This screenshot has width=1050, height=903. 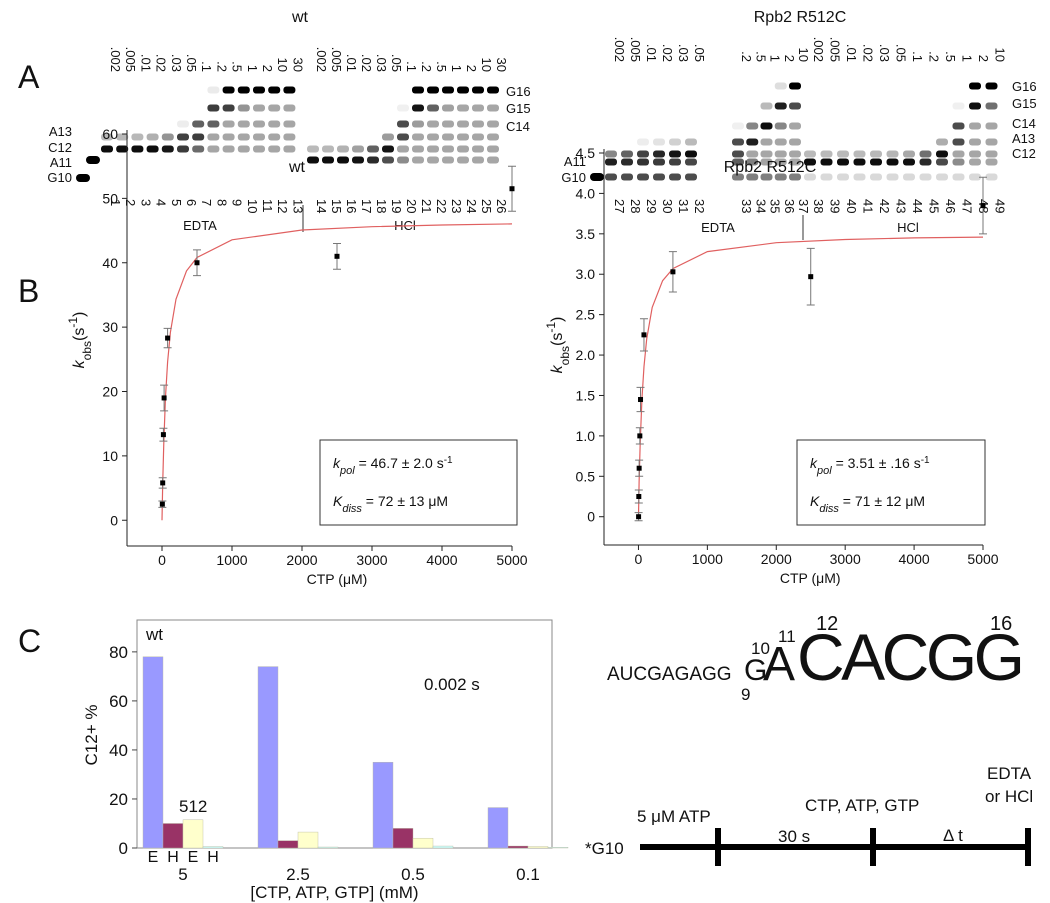 What do you see at coordinates (298, 874) in the screenshot?
I see `x-tick-label: 2.5` at bounding box center [298, 874].